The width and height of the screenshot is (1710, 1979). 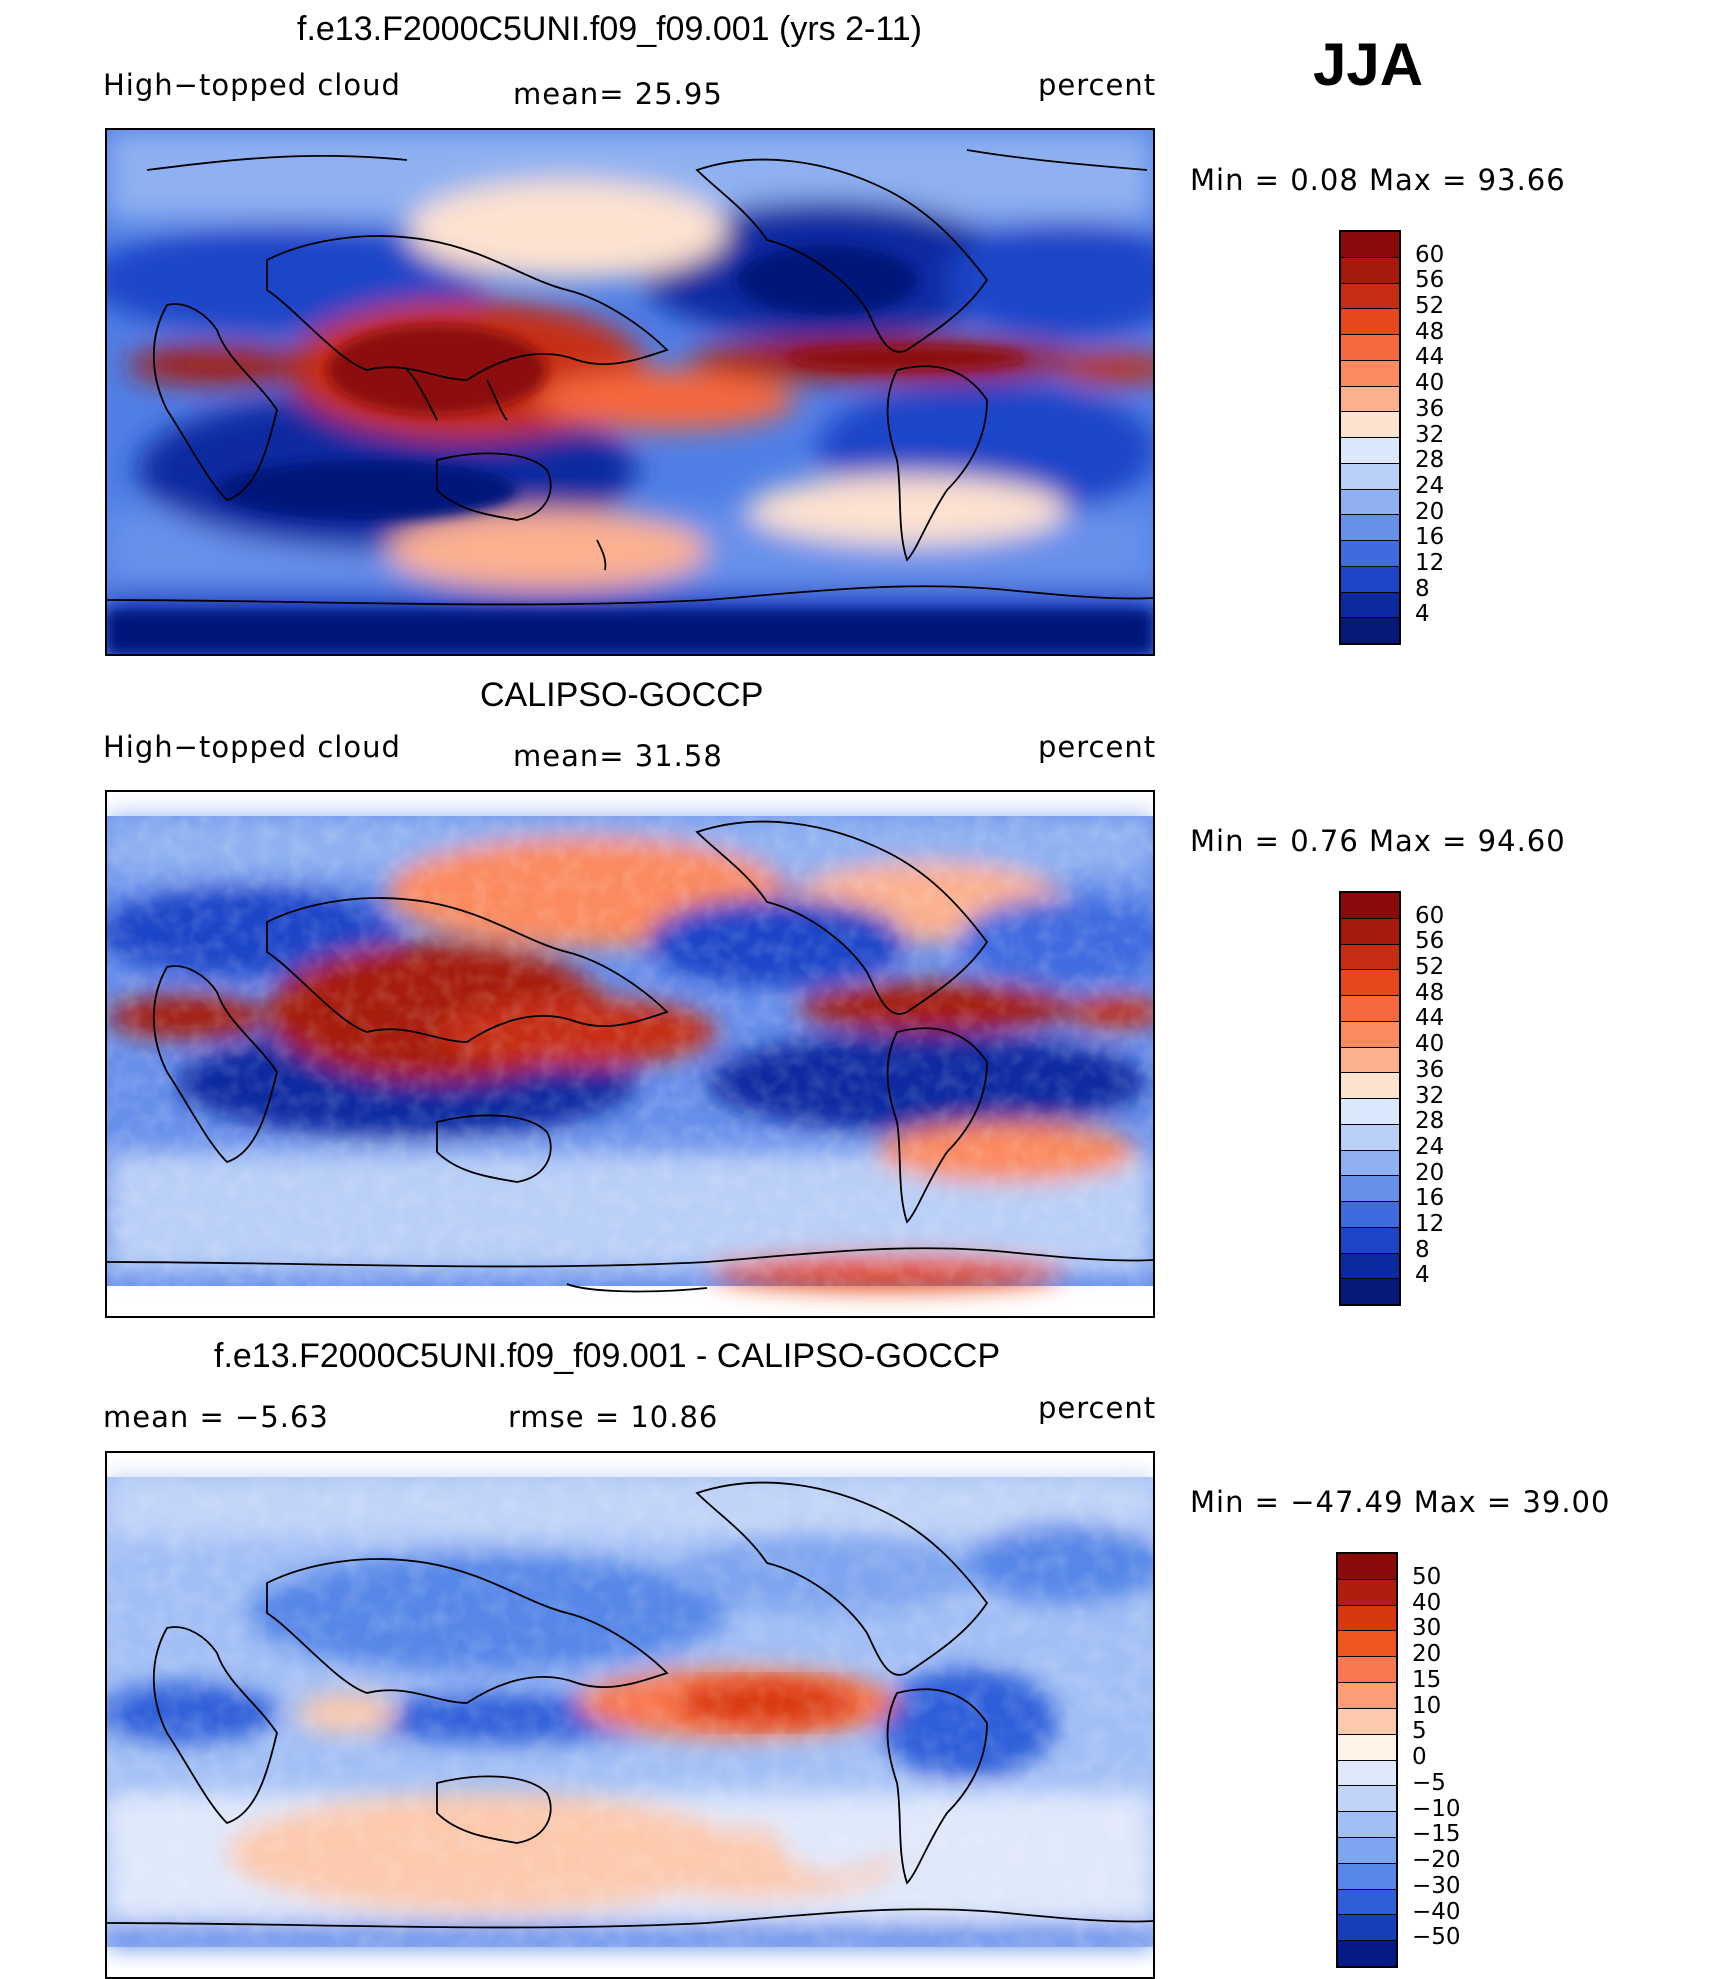 I want to click on panel1-minmax: Min = 0.08 Max = 93.66, so click(x=1378, y=180).